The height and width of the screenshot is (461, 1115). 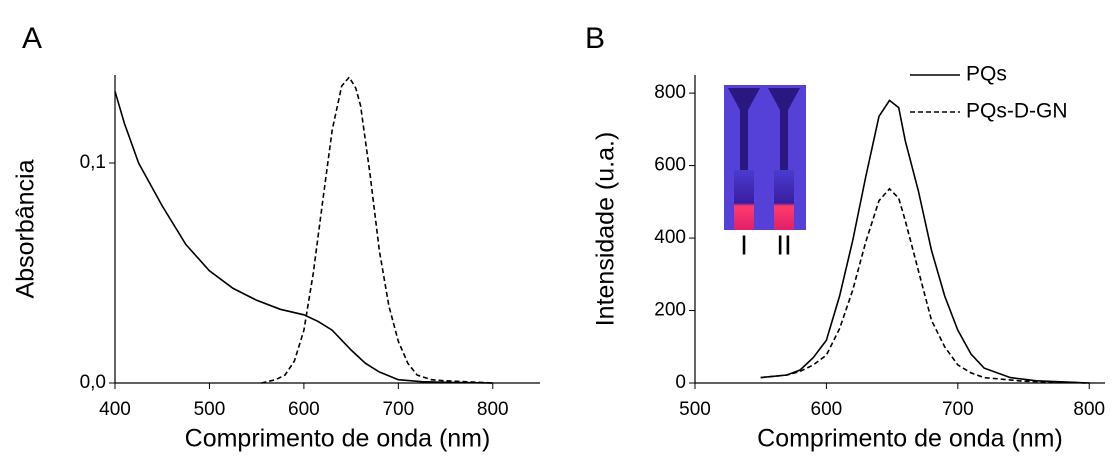 What do you see at coordinates (93, 382) in the screenshot?
I see `y-tick-label: 0,0` at bounding box center [93, 382].